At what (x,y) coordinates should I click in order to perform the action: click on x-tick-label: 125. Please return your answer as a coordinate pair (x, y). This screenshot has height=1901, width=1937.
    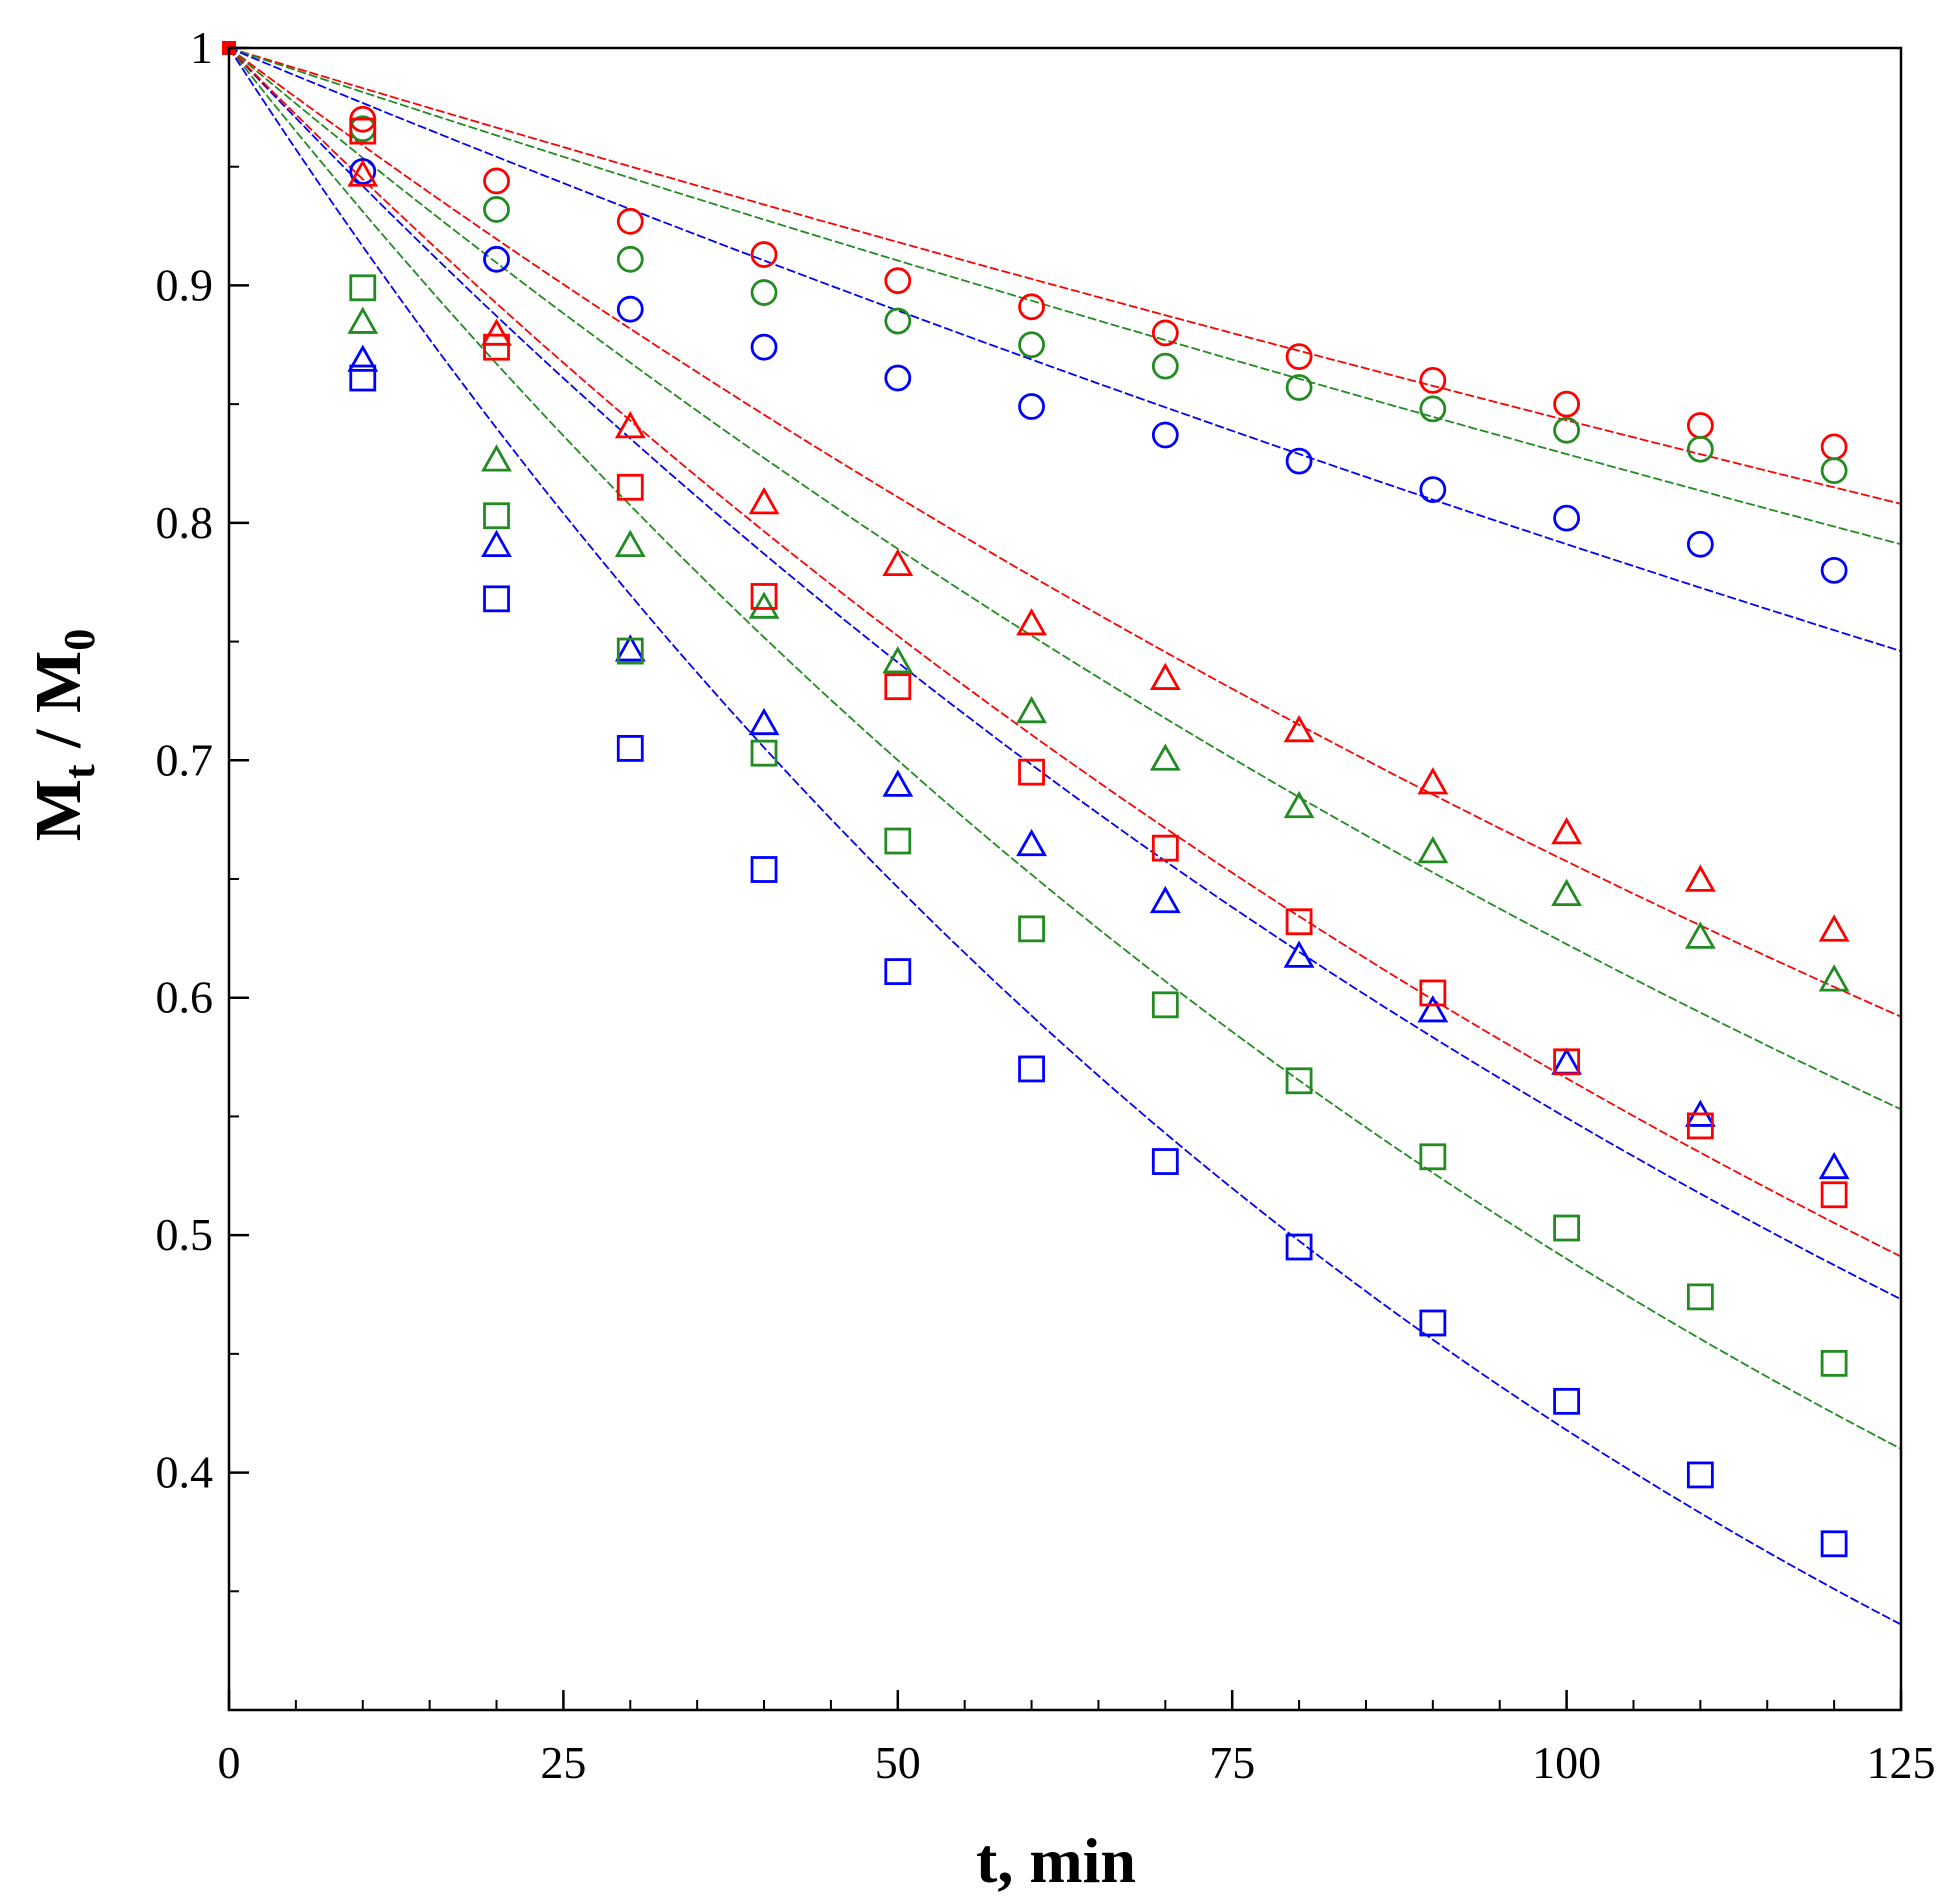
    Looking at the image, I should click on (1901, 1762).